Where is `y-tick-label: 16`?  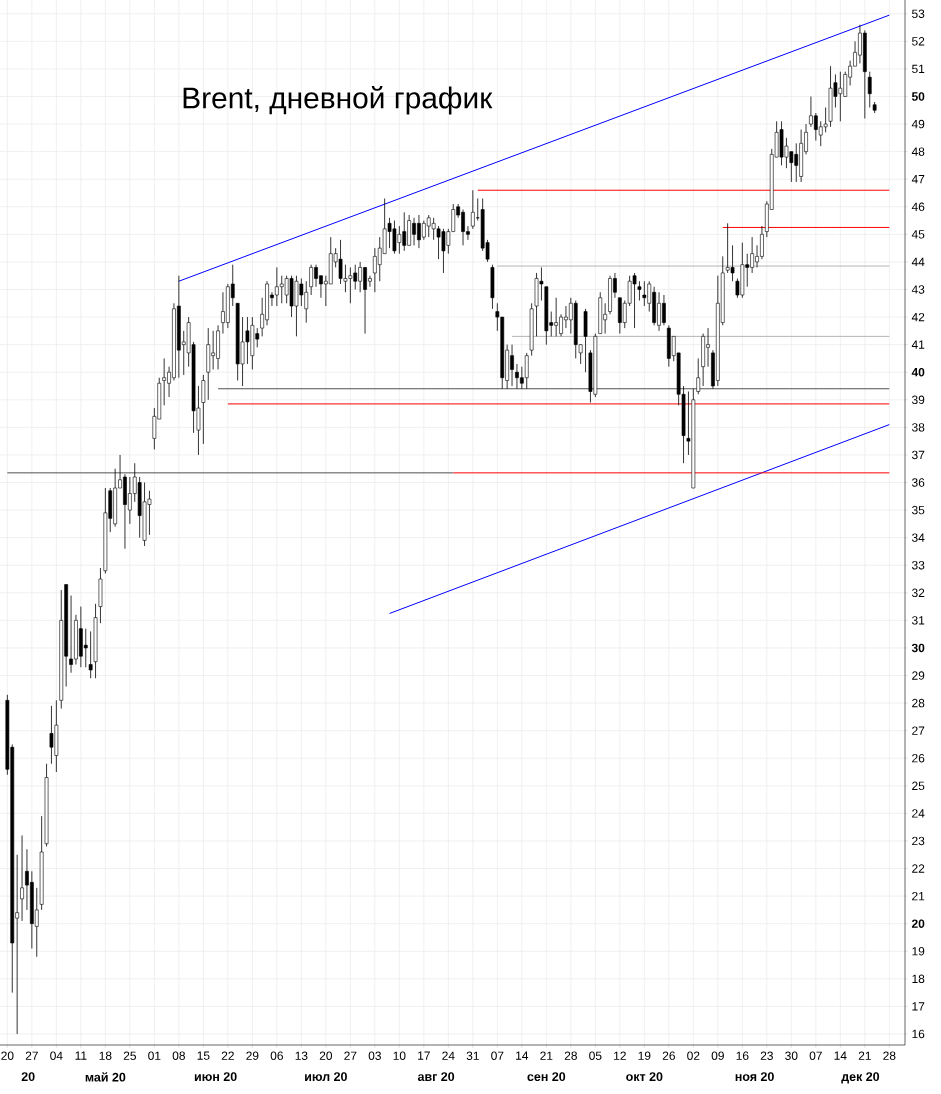
y-tick-label: 16 is located at coordinates (918, 1034).